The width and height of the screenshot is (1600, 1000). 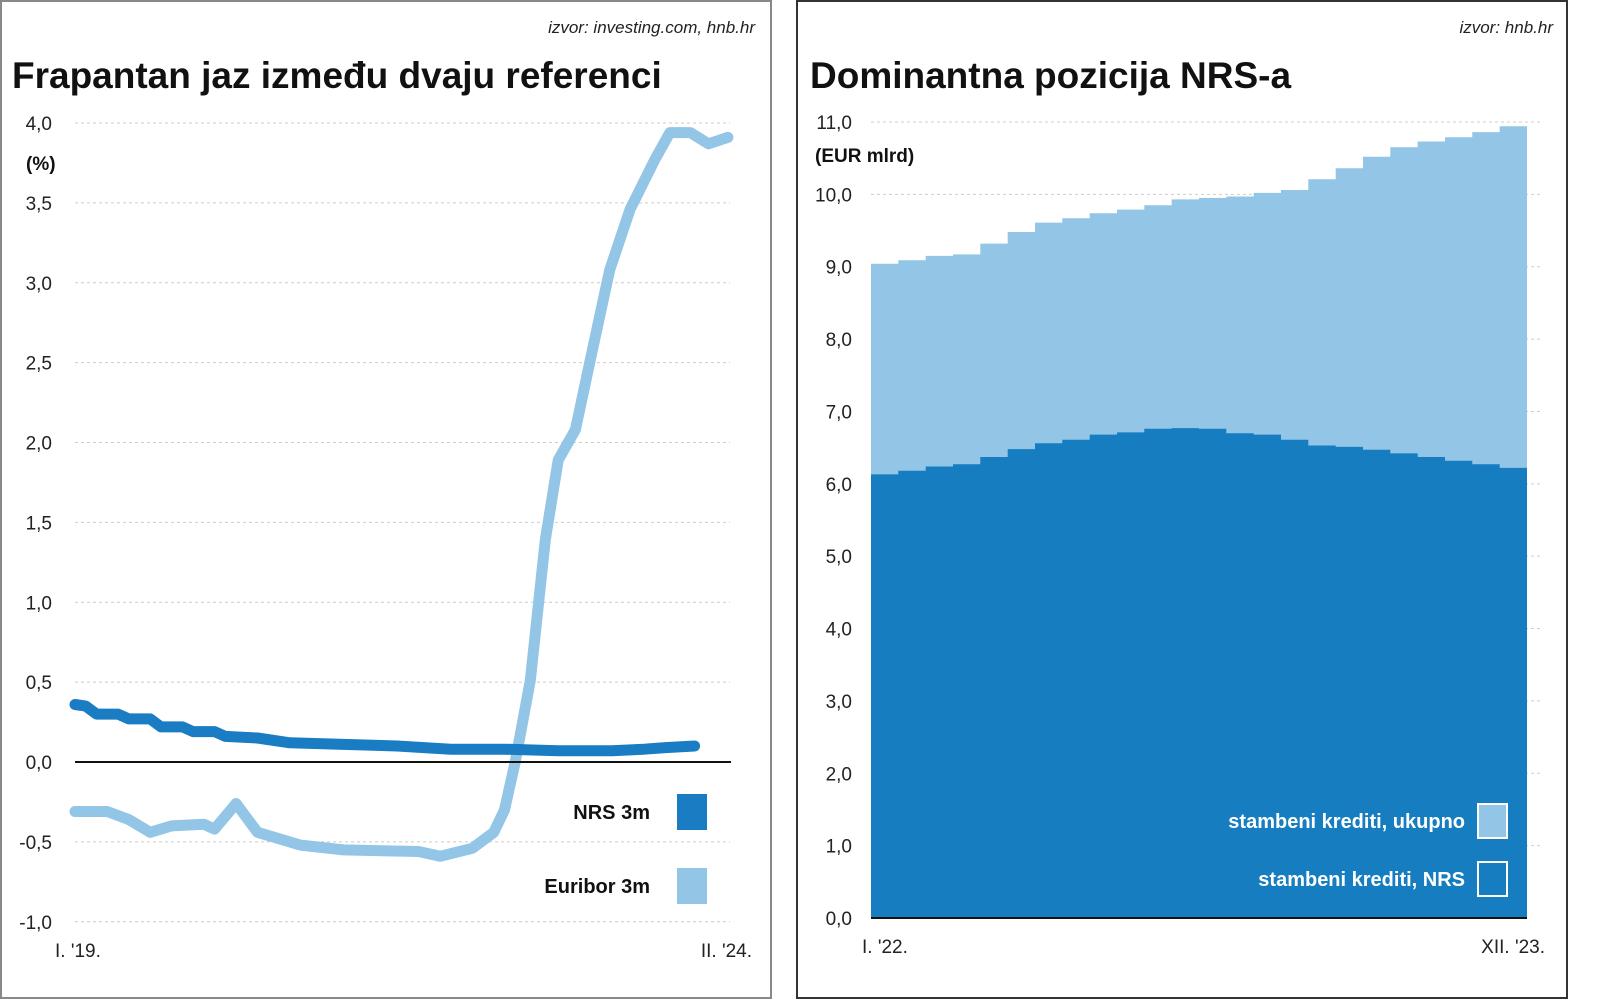 What do you see at coordinates (1361, 880) in the screenshot?
I see `legend-label: stambeni krediti, NRS` at bounding box center [1361, 880].